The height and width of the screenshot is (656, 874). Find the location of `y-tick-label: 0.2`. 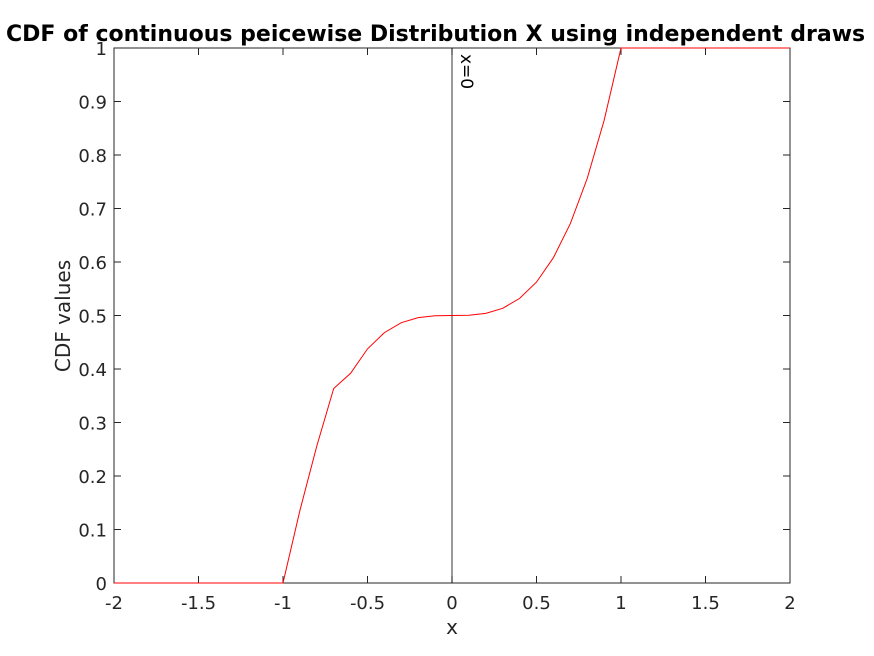

y-tick-label: 0.2 is located at coordinates (92, 477).